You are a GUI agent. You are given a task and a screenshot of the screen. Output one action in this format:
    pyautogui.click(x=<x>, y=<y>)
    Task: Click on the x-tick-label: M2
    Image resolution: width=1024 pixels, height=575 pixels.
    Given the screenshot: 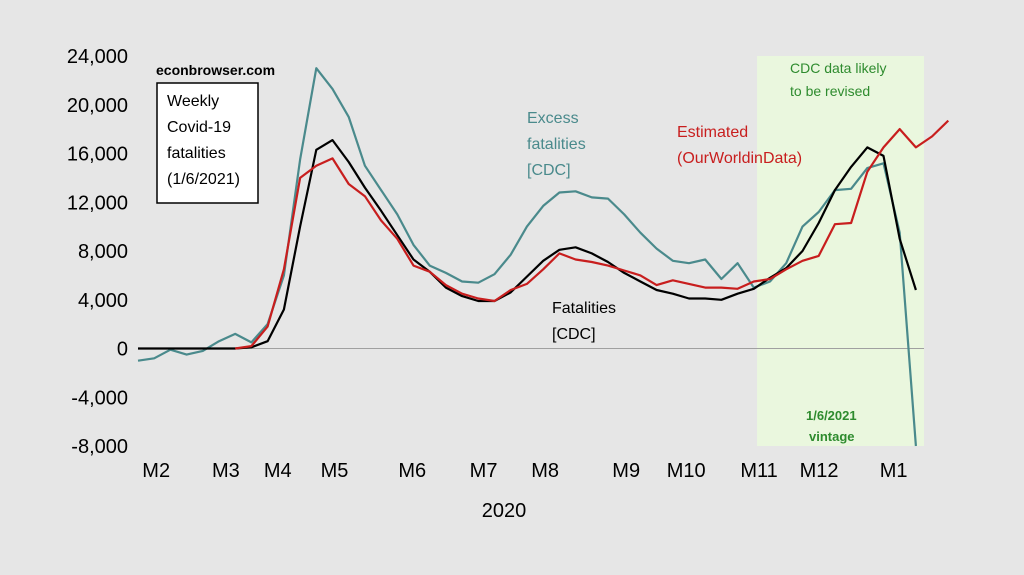 What is the action you would take?
    pyautogui.click(x=156, y=471)
    